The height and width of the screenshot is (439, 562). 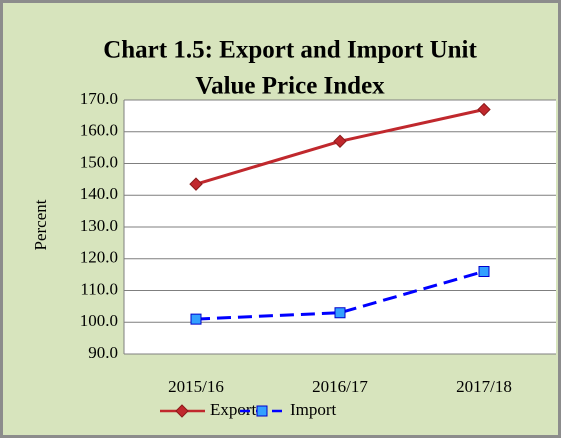 I want to click on y-tick-label: 120.0, so click(x=99, y=257).